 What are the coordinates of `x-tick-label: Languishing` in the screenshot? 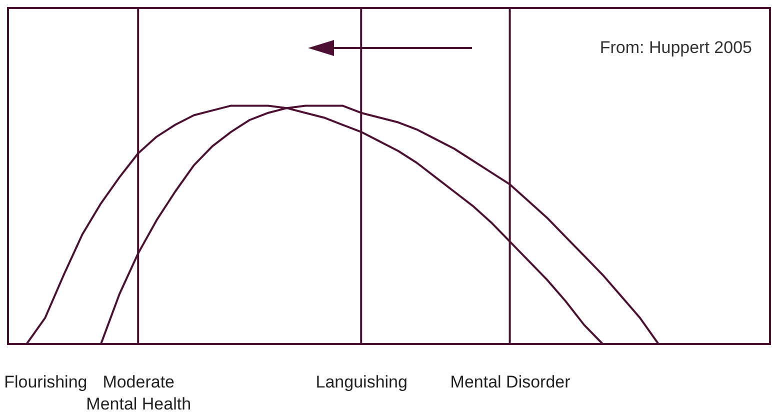 It's located at (362, 382).